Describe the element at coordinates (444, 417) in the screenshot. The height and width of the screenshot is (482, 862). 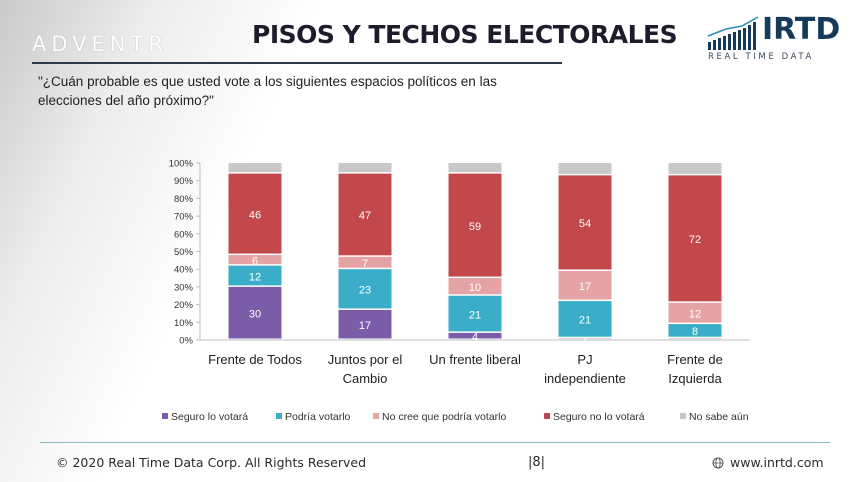
I see `legend-label: No cree que podría votarlo` at that location.